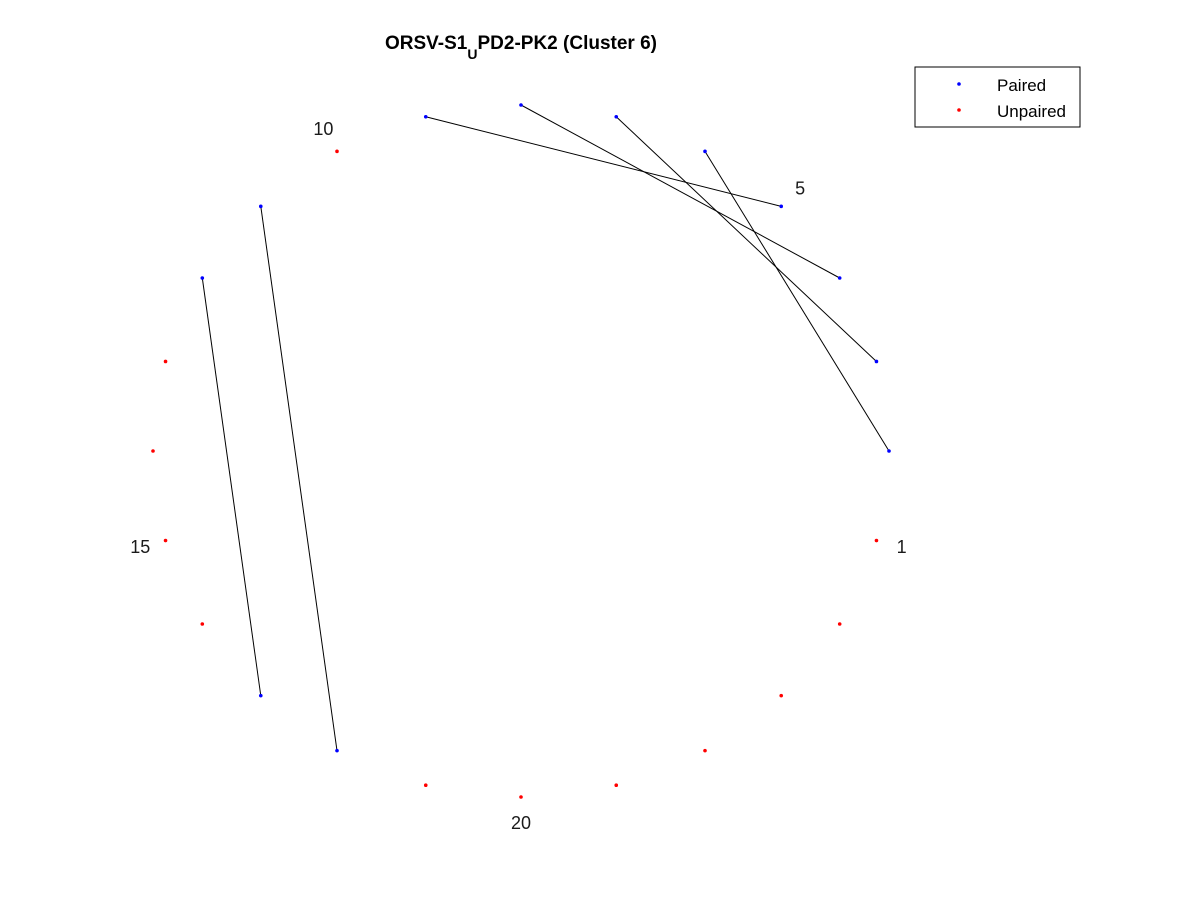 This screenshot has height=900, width=1200. Describe the element at coordinates (521, 823) in the screenshot. I see `index-label-20: 20` at that location.